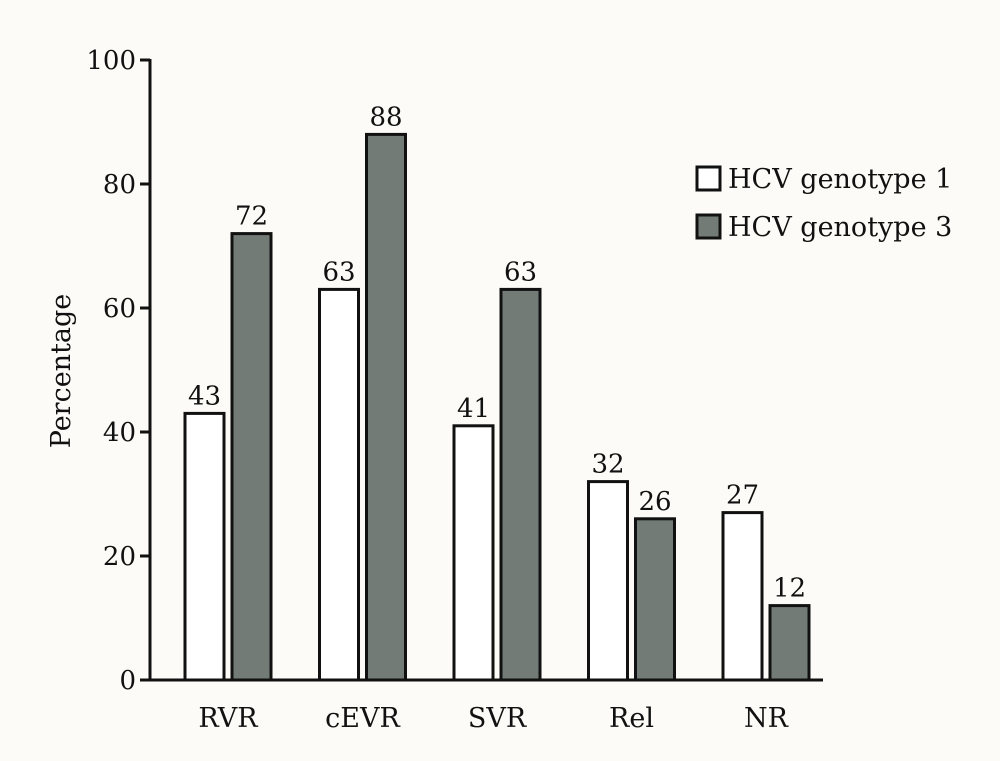 This screenshot has height=761, width=1000. Describe the element at coordinates (840, 179) in the screenshot. I see `legend-label-series-1: HCV genotype 1` at that location.